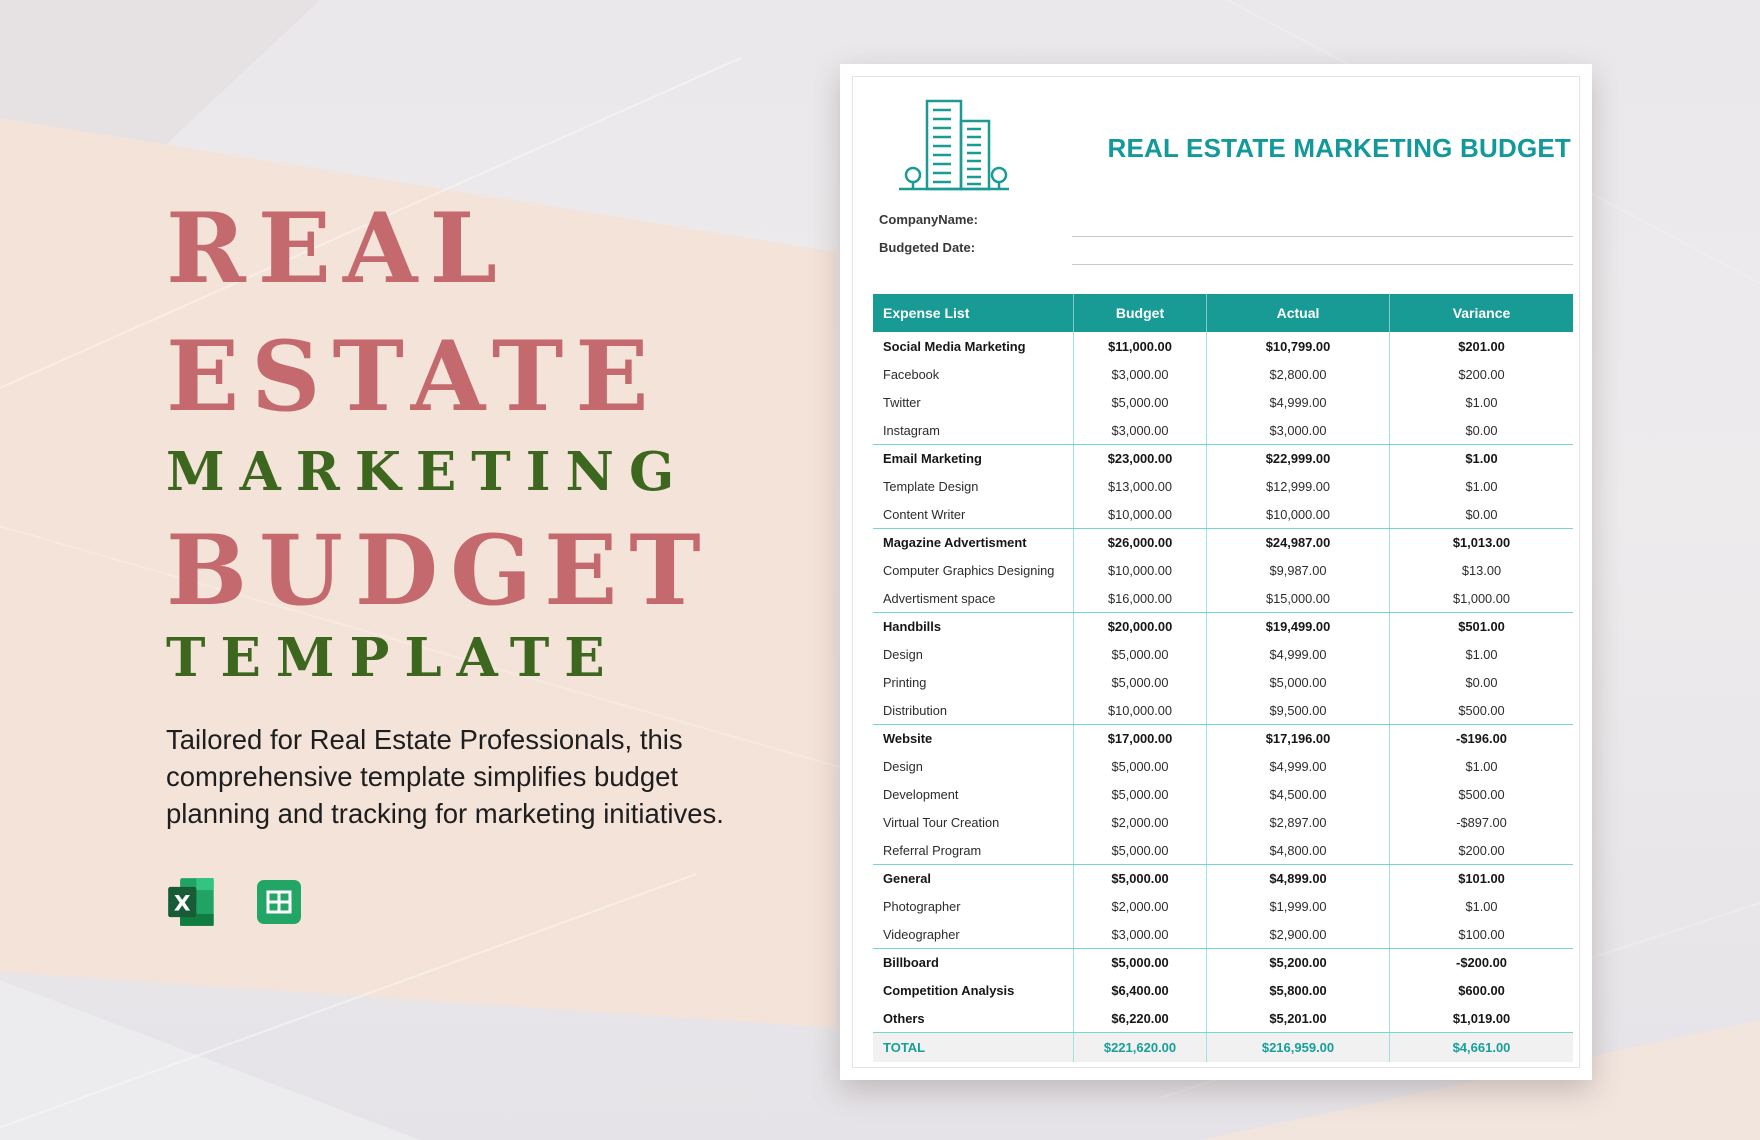 This screenshot has width=1760, height=1140. I want to click on total-row: TOTAL $221,620.00 $216,959.00 $4,661.00, so click(1223, 1047).